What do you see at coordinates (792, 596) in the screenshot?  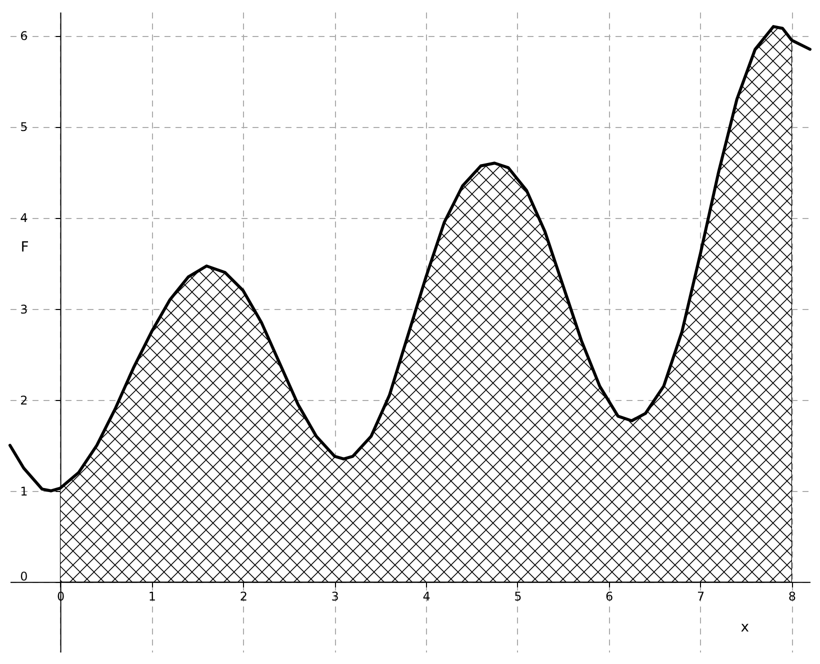 I see `x-tick-label: 8` at bounding box center [792, 596].